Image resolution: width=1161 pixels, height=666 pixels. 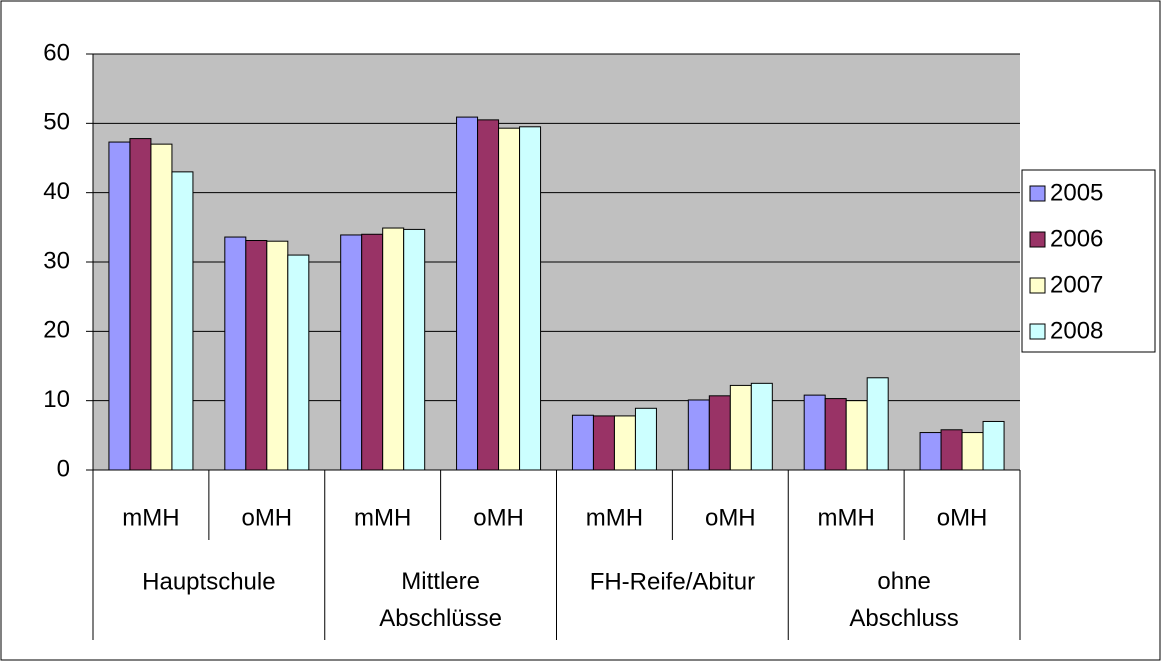 I want to click on group-label: Mittlere Abschlüsse, so click(x=440, y=600).